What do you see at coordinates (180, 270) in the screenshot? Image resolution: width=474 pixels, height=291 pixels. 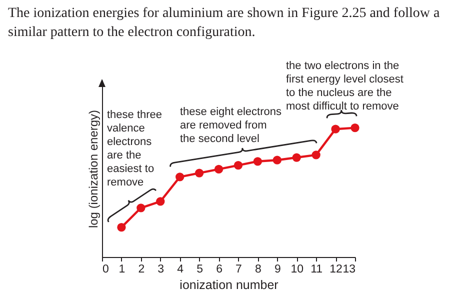 I see `x-tick-label: 4` at bounding box center [180, 270].